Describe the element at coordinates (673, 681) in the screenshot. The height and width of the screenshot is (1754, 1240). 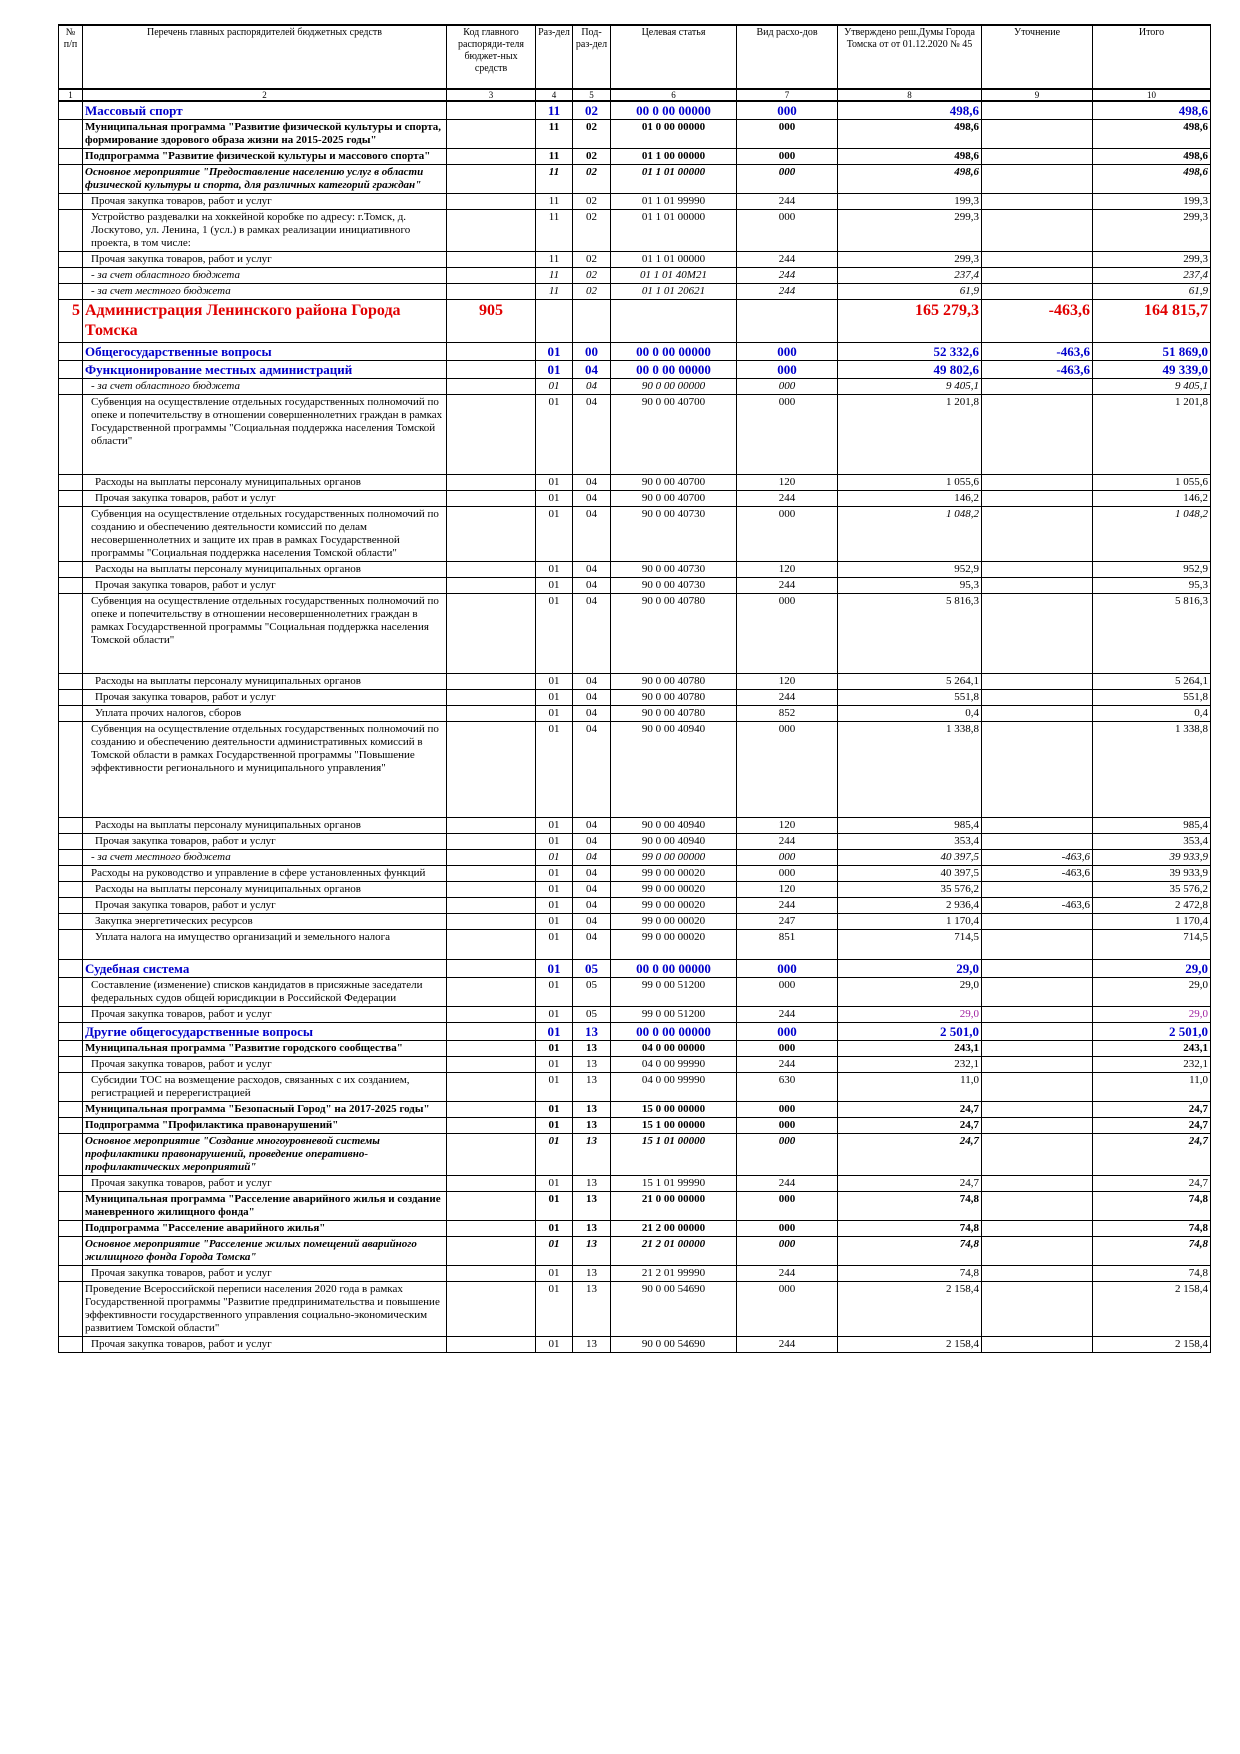
I see `cell-target-article: 90 0 00 40780` at that location.